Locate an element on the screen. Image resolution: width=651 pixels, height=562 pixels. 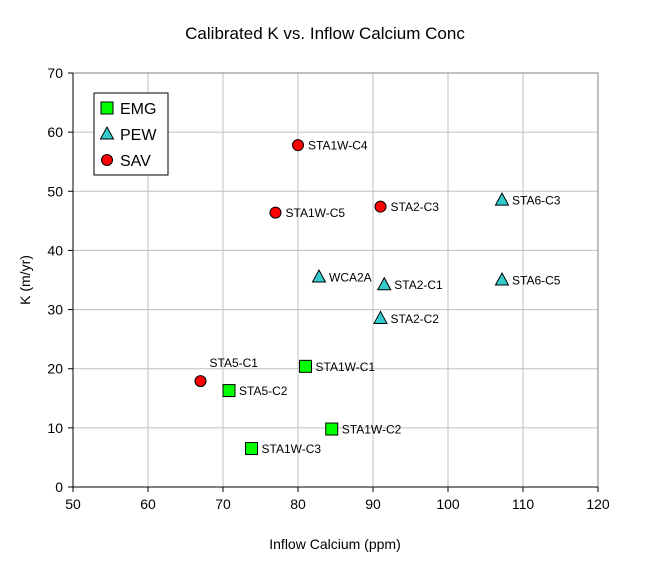
chart-title: Calibrated K vs. Inflow Calcium Conc is located at coordinates (325, 33).